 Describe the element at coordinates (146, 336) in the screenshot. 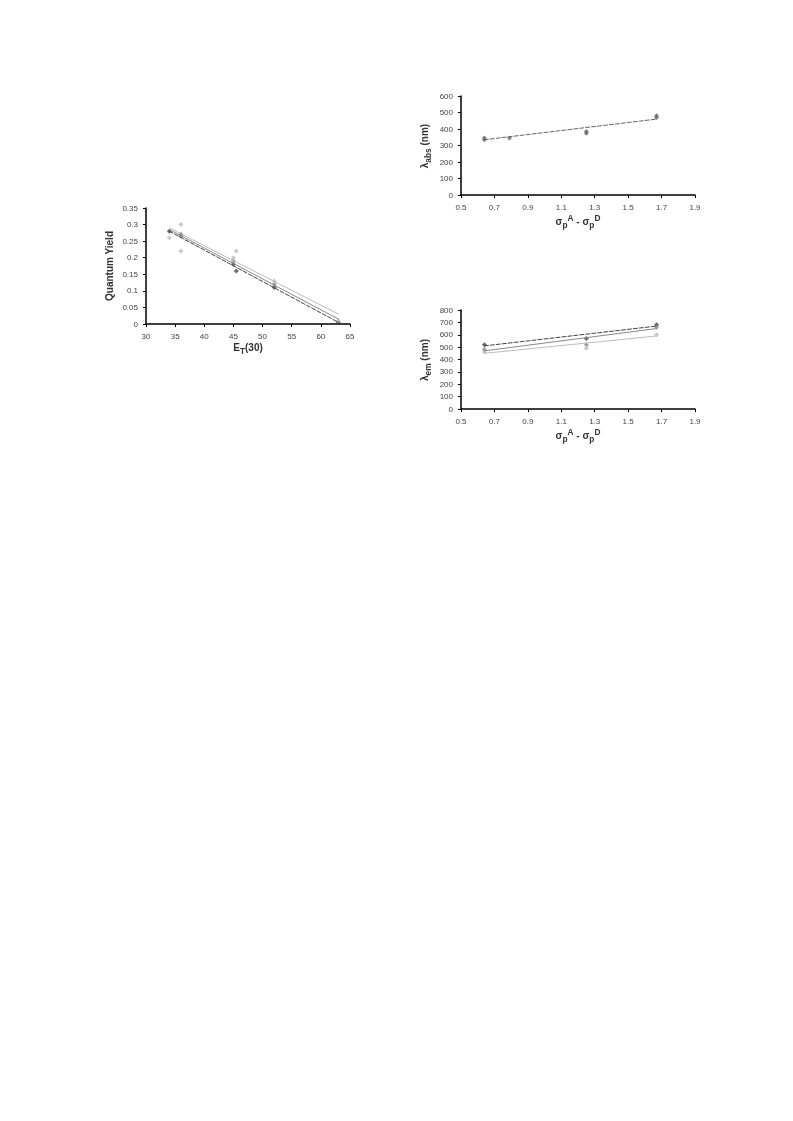

I see `x-tick-label: 30` at that location.